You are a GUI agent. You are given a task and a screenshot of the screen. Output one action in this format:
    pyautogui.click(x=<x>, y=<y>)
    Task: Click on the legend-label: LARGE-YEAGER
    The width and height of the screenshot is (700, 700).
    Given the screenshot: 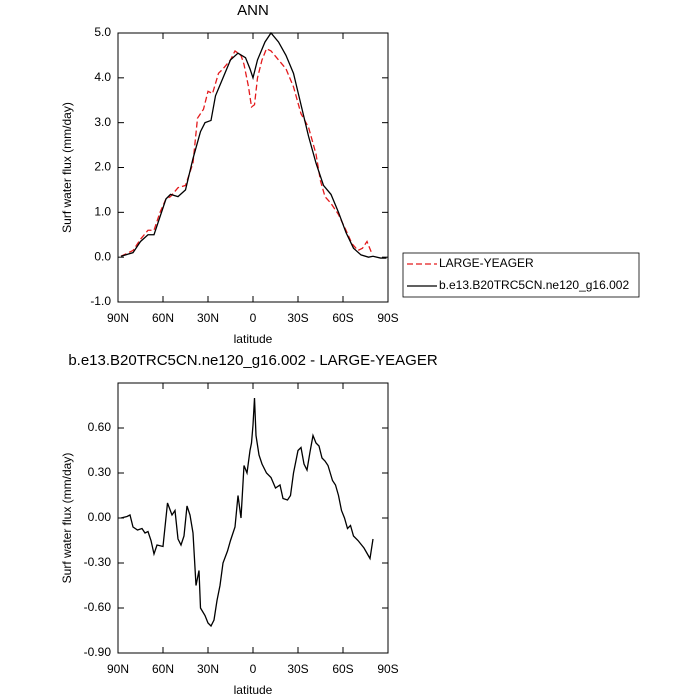 What is the action you would take?
    pyautogui.click(x=486, y=263)
    